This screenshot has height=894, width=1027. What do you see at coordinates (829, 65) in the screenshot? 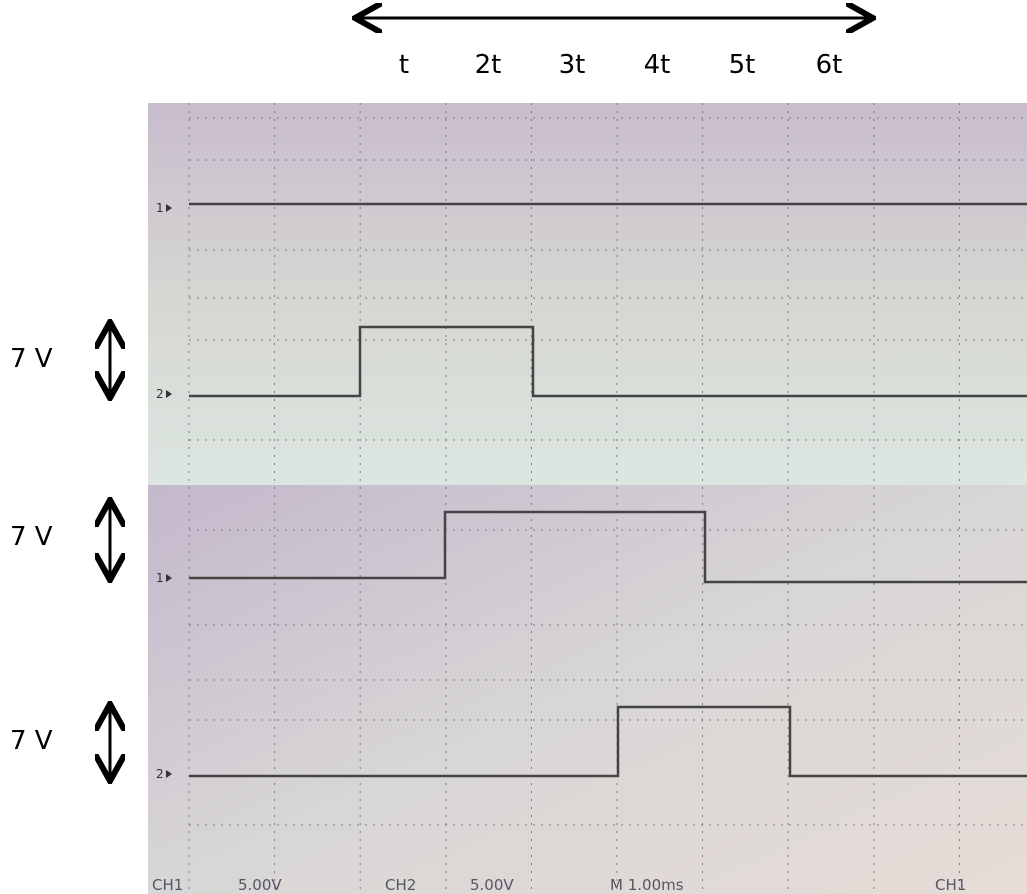
I see `time-label: 6t` at bounding box center [829, 65].